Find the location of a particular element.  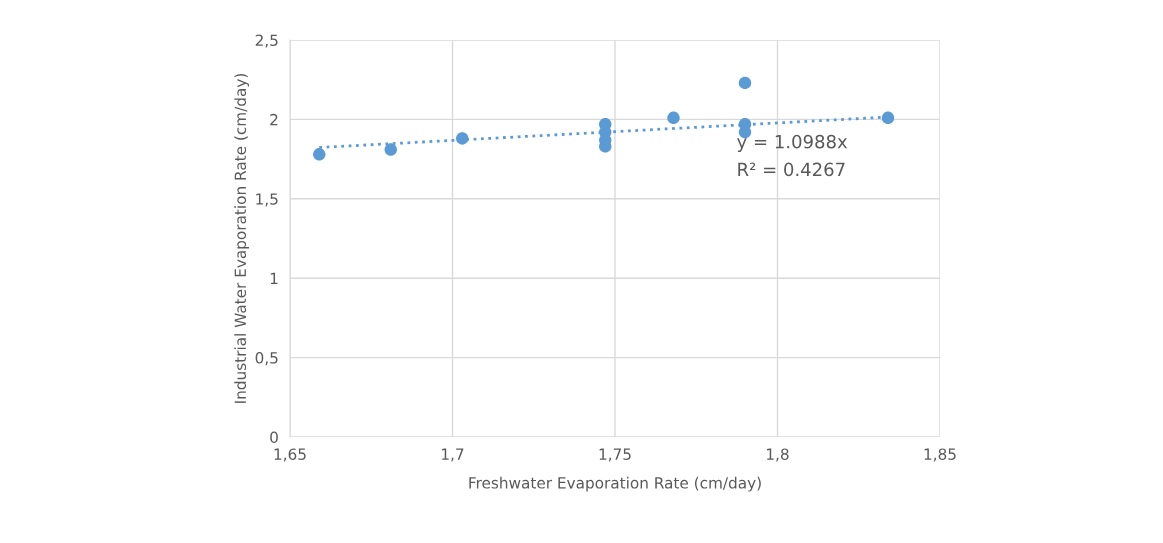

y-tick-label: 0,5 is located at coordinates (266, 359).